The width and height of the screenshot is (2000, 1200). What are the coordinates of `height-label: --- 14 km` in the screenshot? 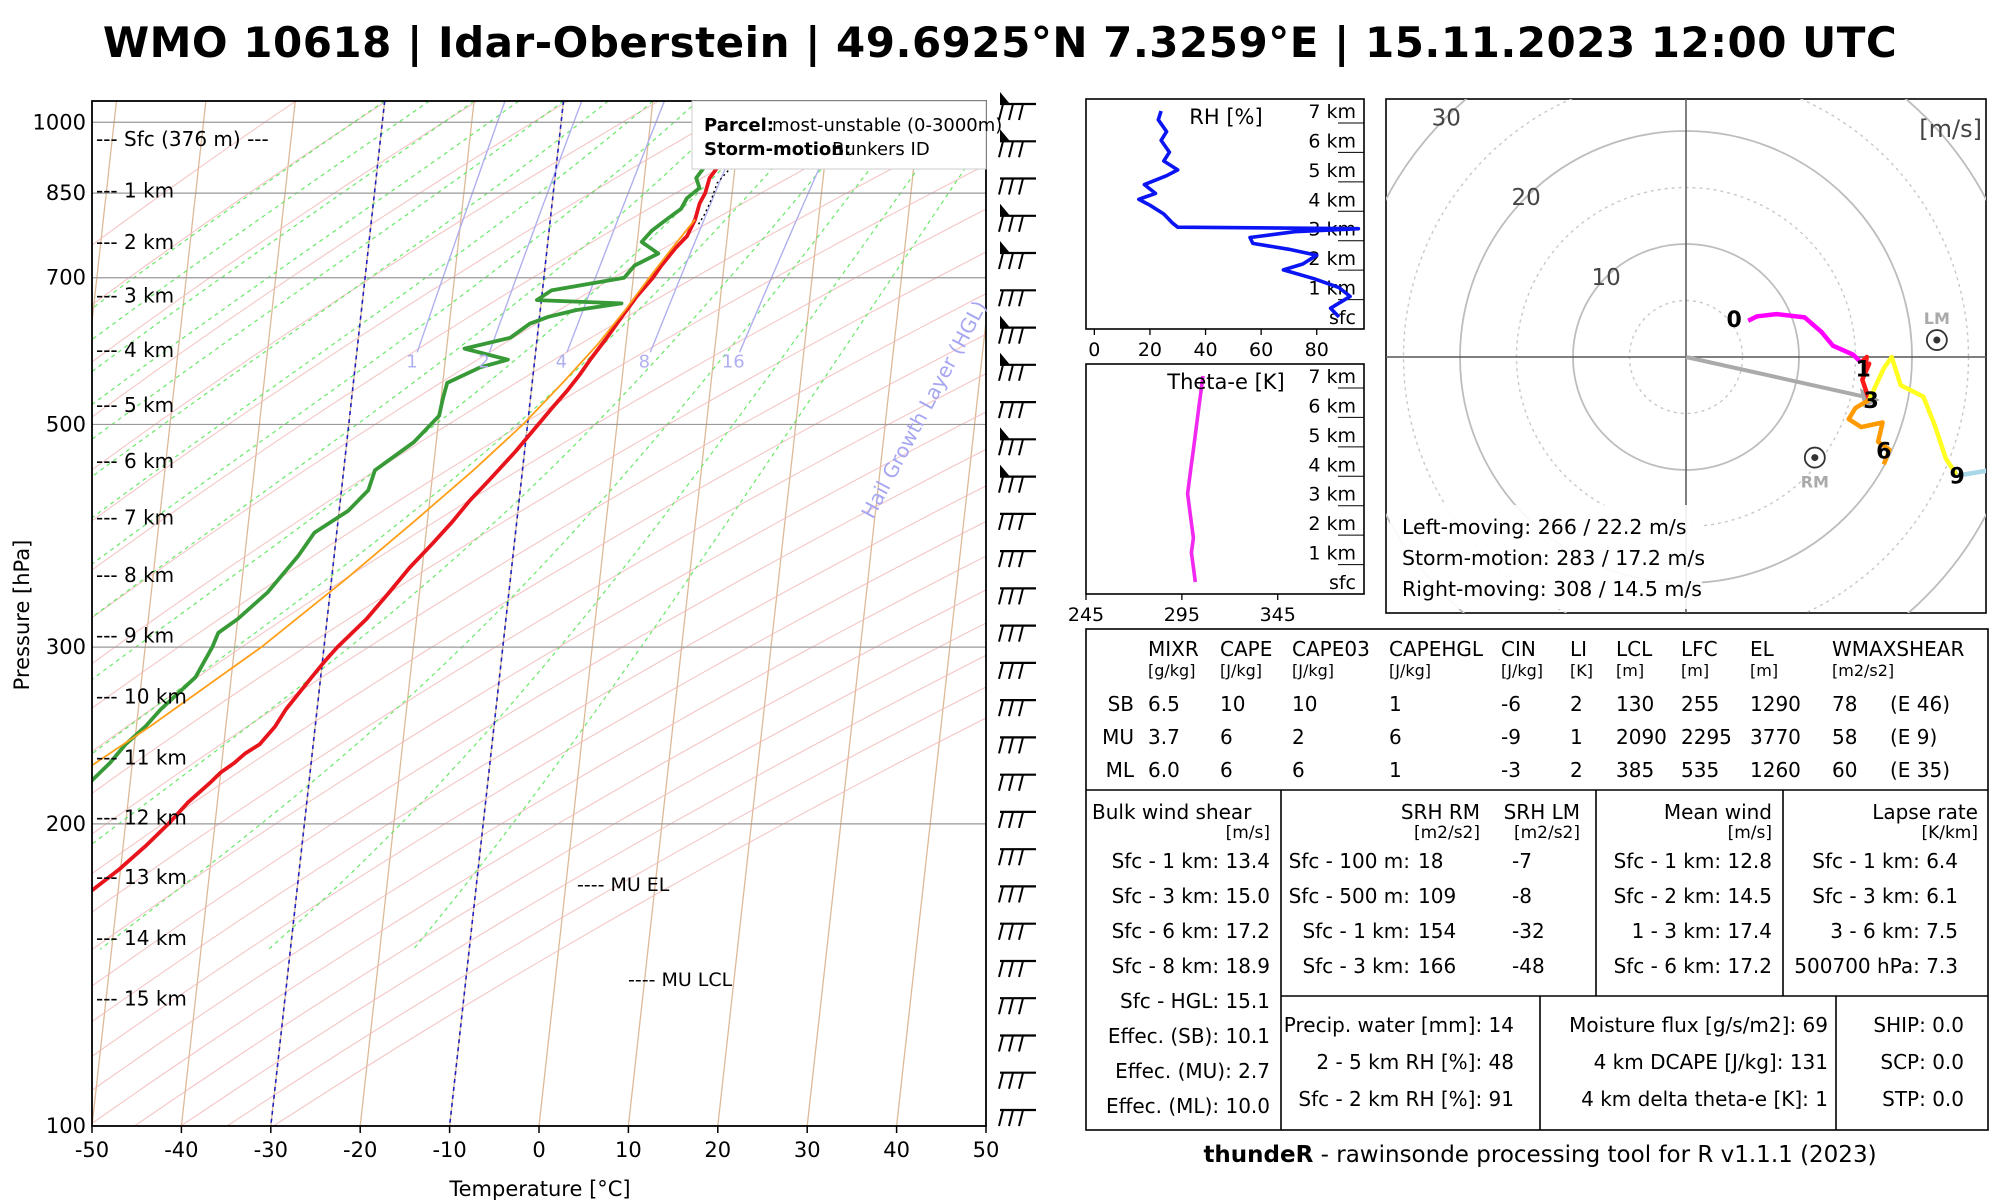 It's located at (141, 938).